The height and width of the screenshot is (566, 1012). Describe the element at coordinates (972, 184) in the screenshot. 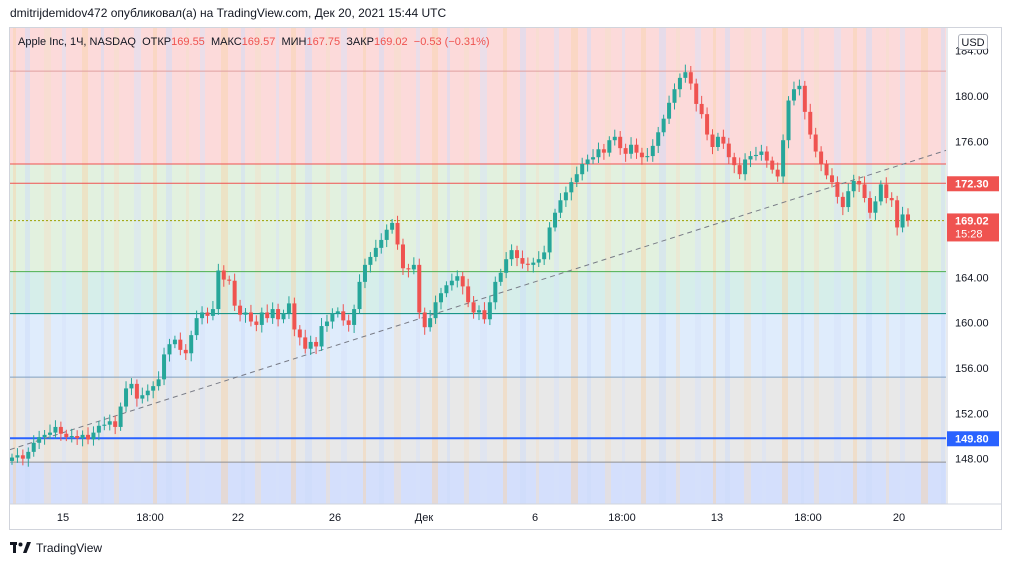

I see `price-label-text: 172.30` at that location.